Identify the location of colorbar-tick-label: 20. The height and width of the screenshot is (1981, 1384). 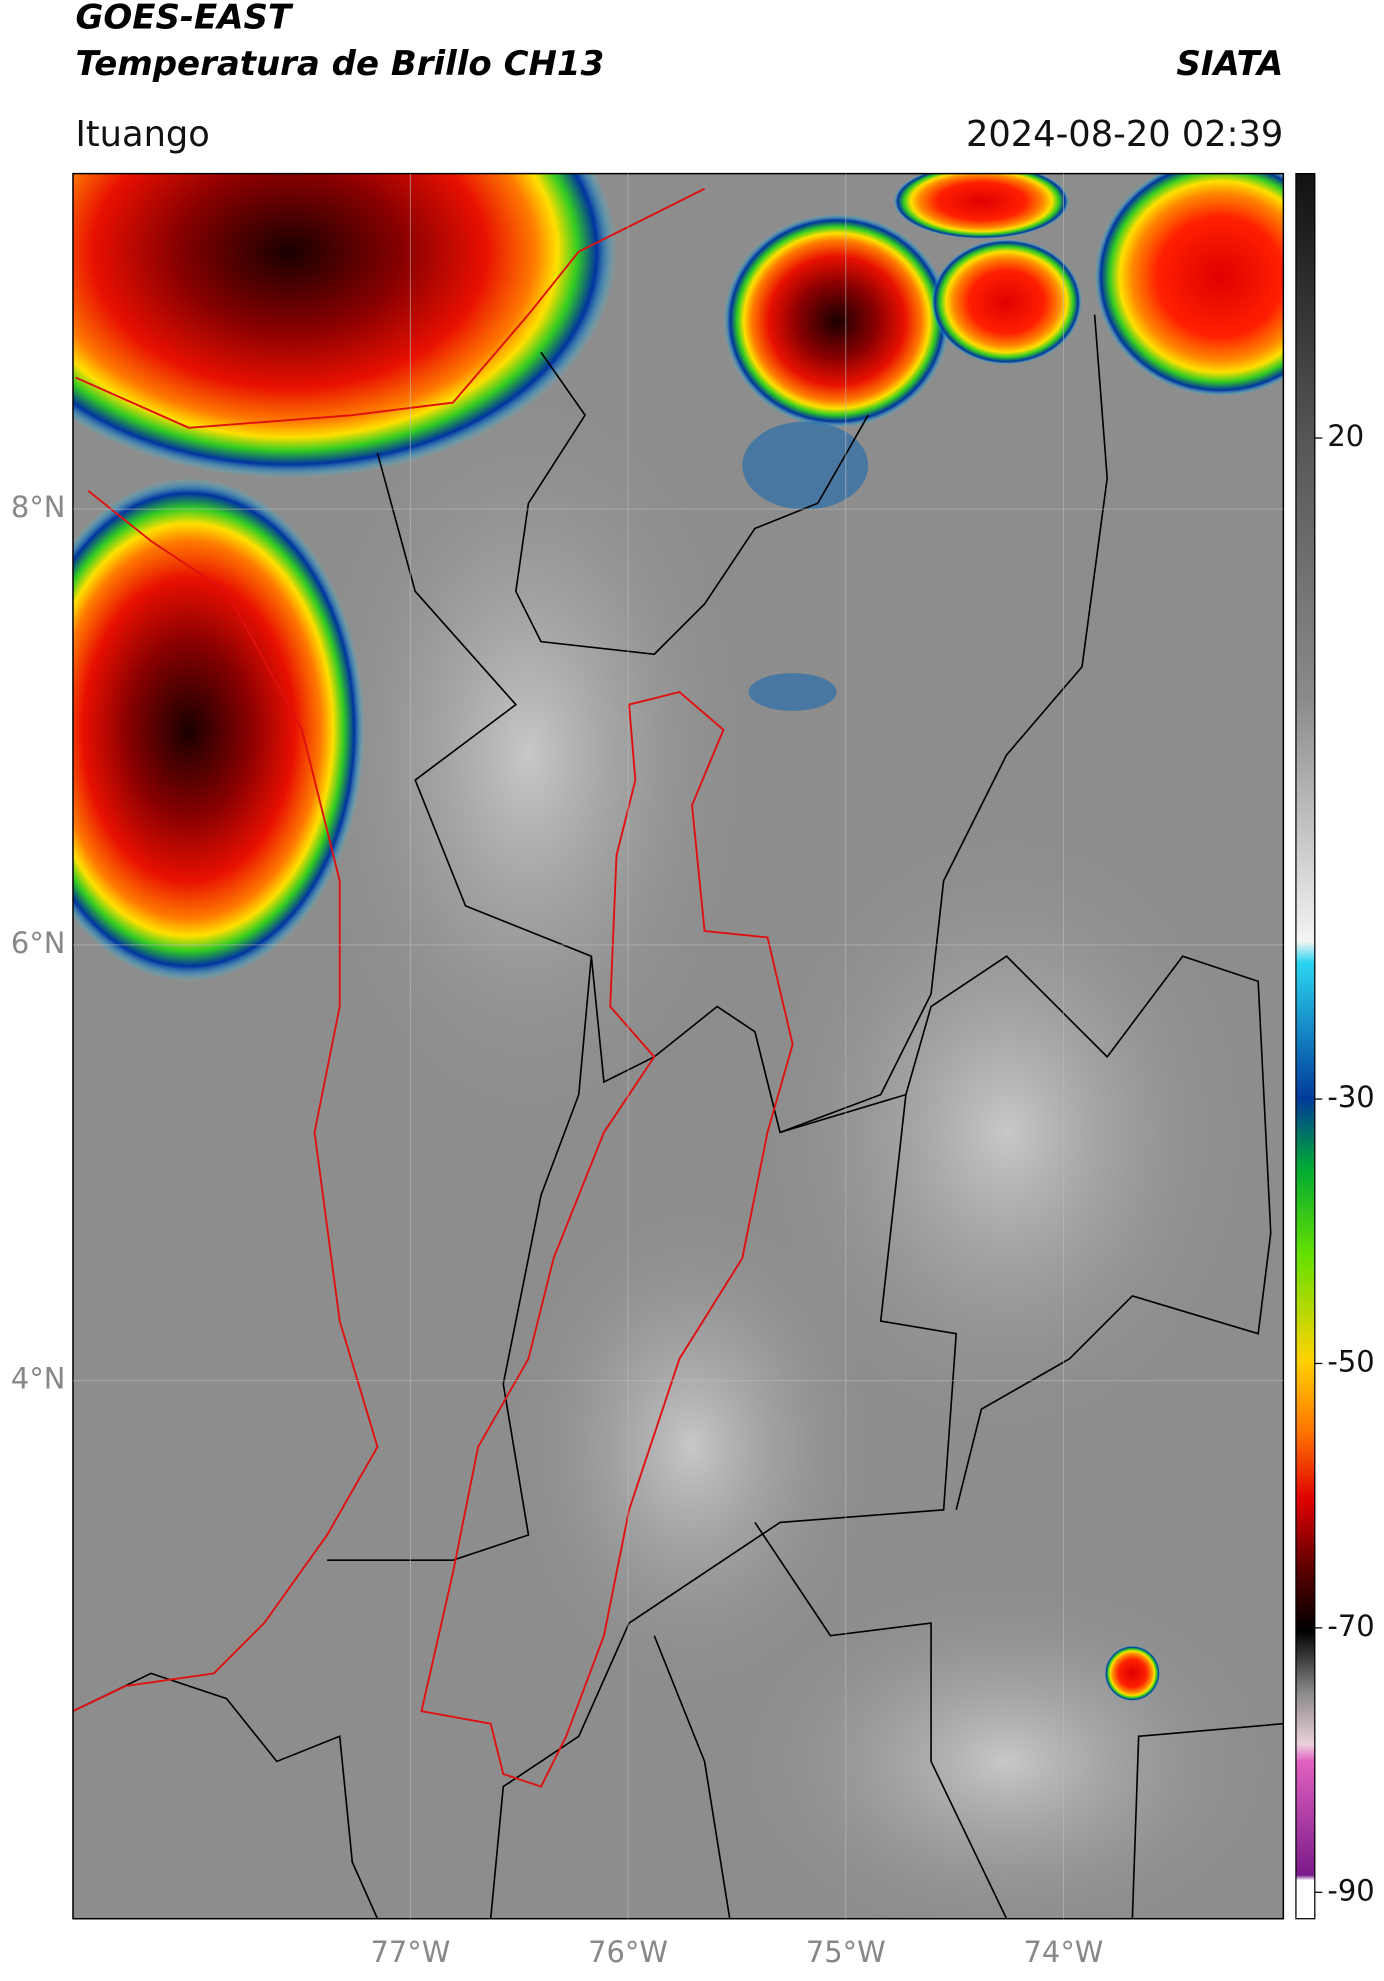
(1345, 436).